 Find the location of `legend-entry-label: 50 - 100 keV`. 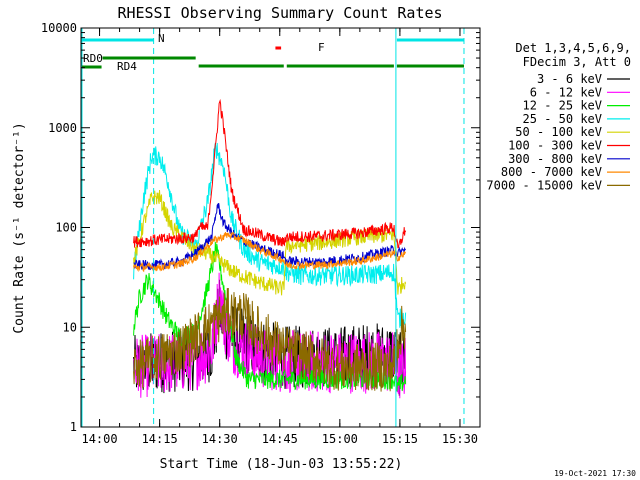

legend-entry-label: 50 - 100 keV is located at coordinates (558, 132).